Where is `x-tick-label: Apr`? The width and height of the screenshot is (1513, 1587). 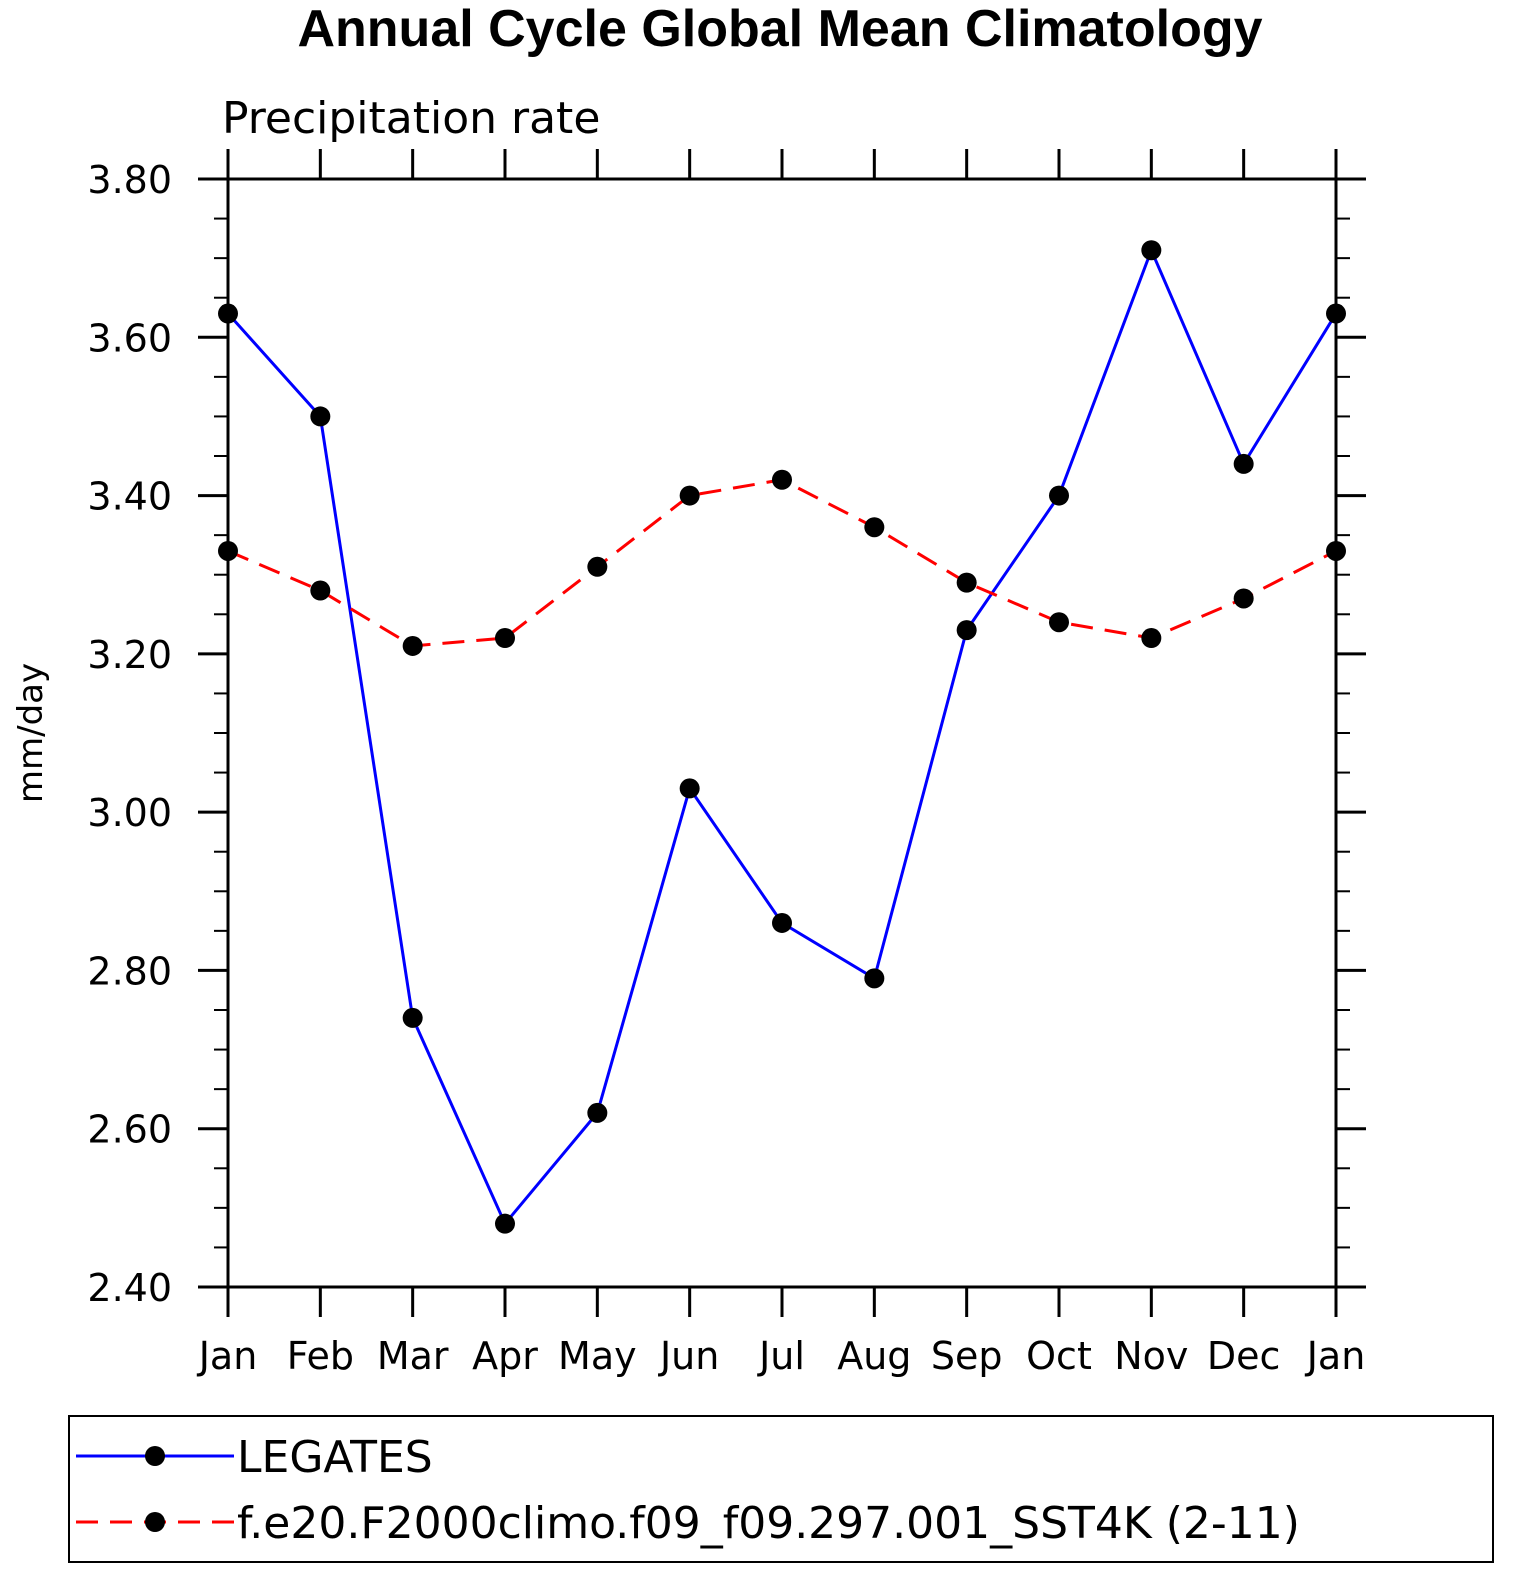
x-tick-label: Apr is located at coordinates (505, 1356).